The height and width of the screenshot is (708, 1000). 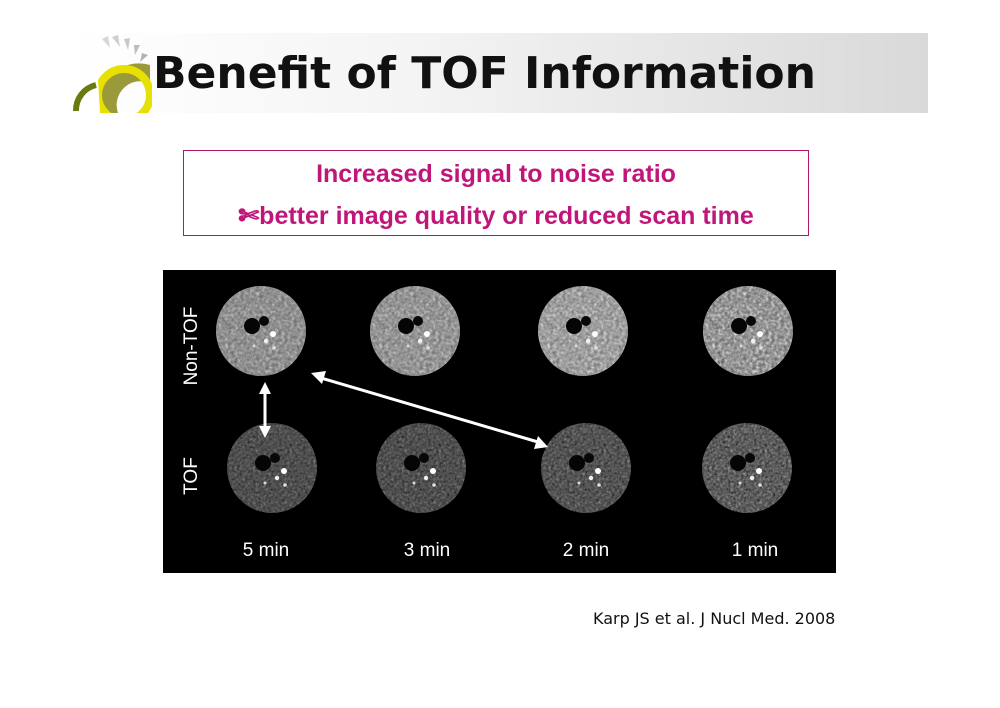 I want to click on scan-time-label: 5 min, so click(x=266, y=550).